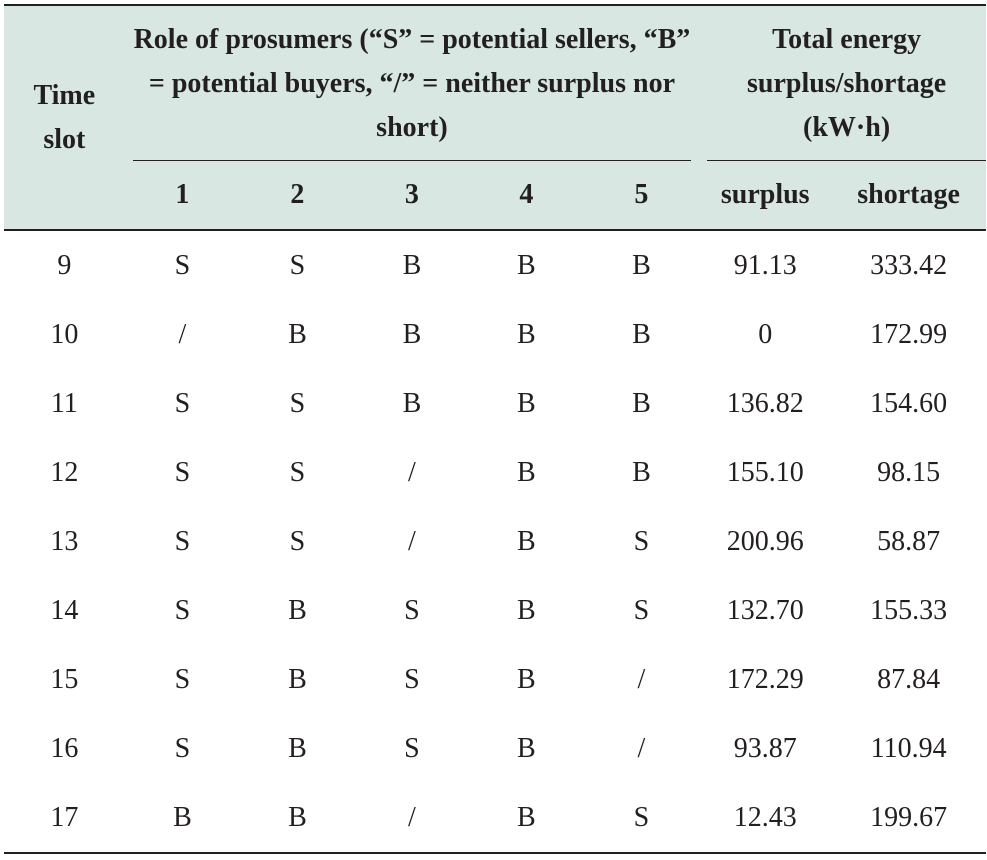 This screenshot has width=987, height=860. I want to click on cell-surplus: 12.43, so click(765, 818).